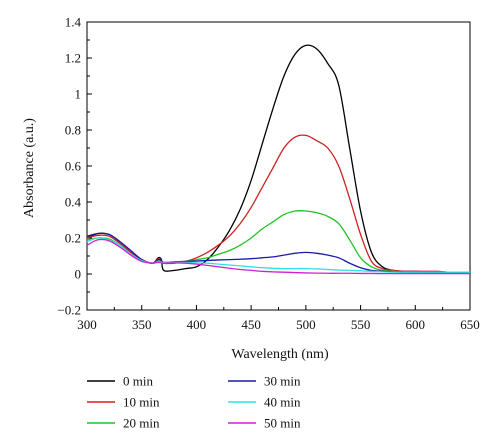 Image resolution: width=500 pixels, height=446 pixels. What do you see at coordinates (280, 354) in the screenshot?
I see `x-axis-title: Wavelength (nm)` at bounding box center [280, 354].